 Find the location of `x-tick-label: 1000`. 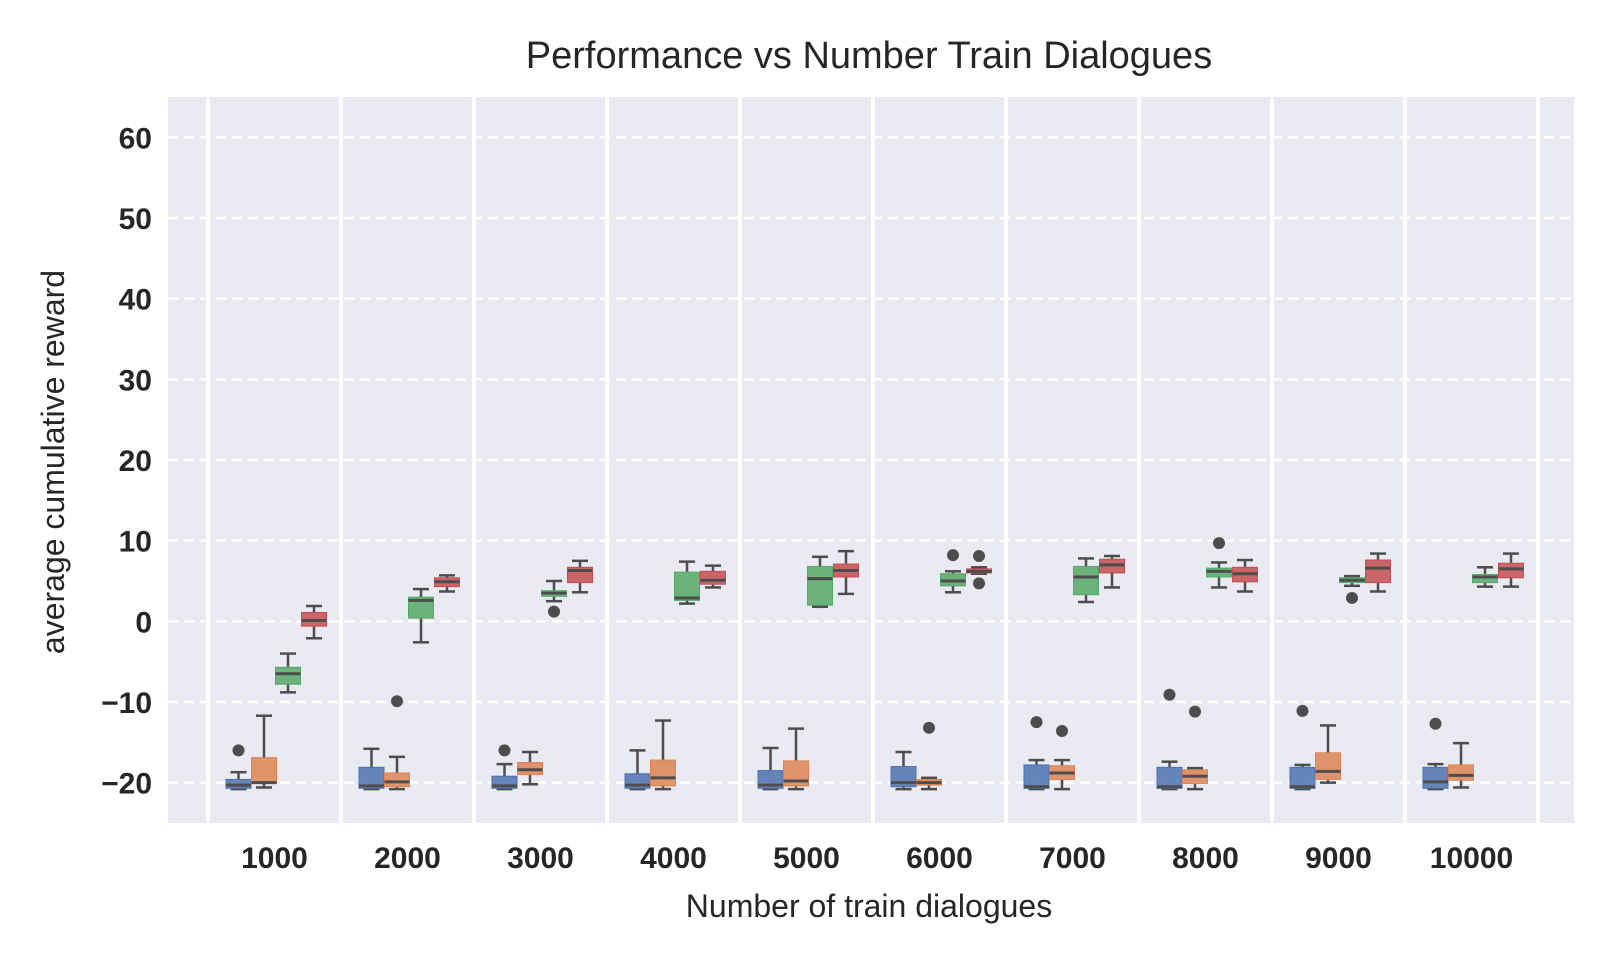

x-tick-label: 1000 is located at coordinates (274, 858).